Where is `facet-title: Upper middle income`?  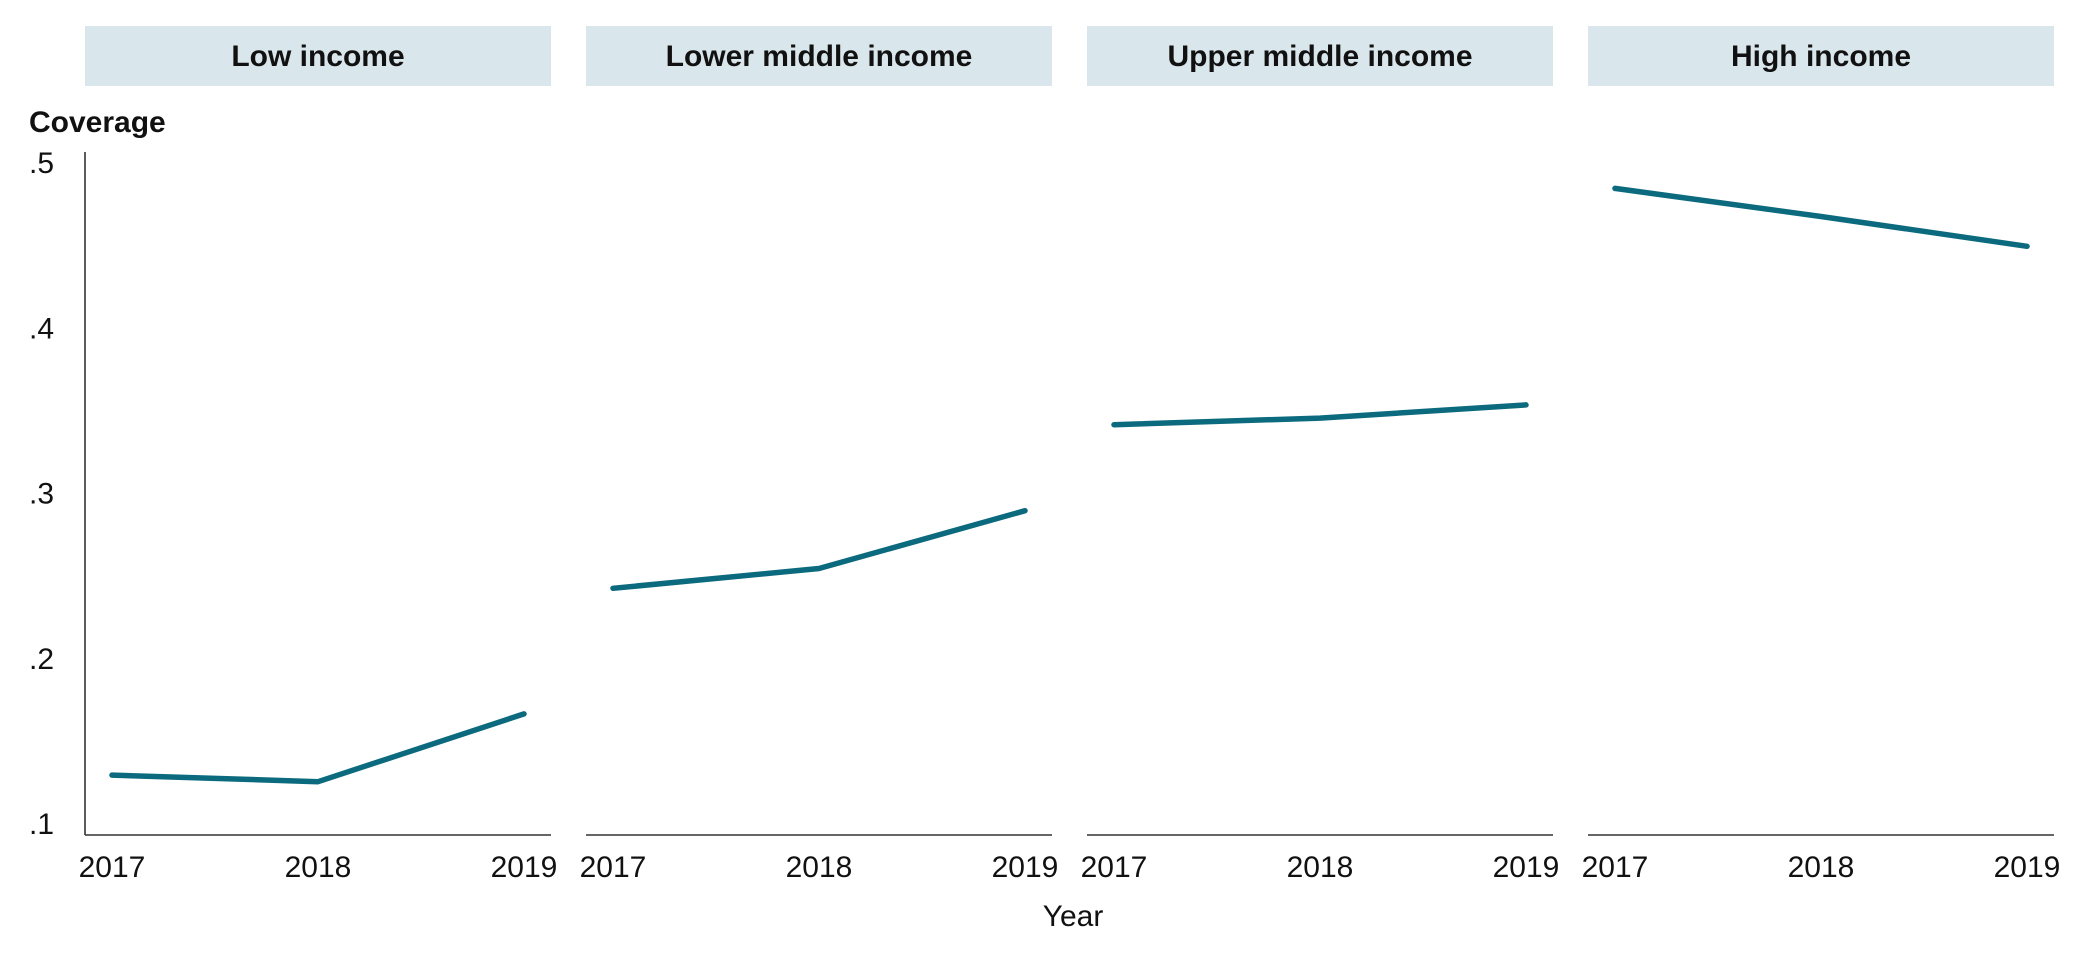 facet-title: Upper middle income is located at coordinates (1319, 56).